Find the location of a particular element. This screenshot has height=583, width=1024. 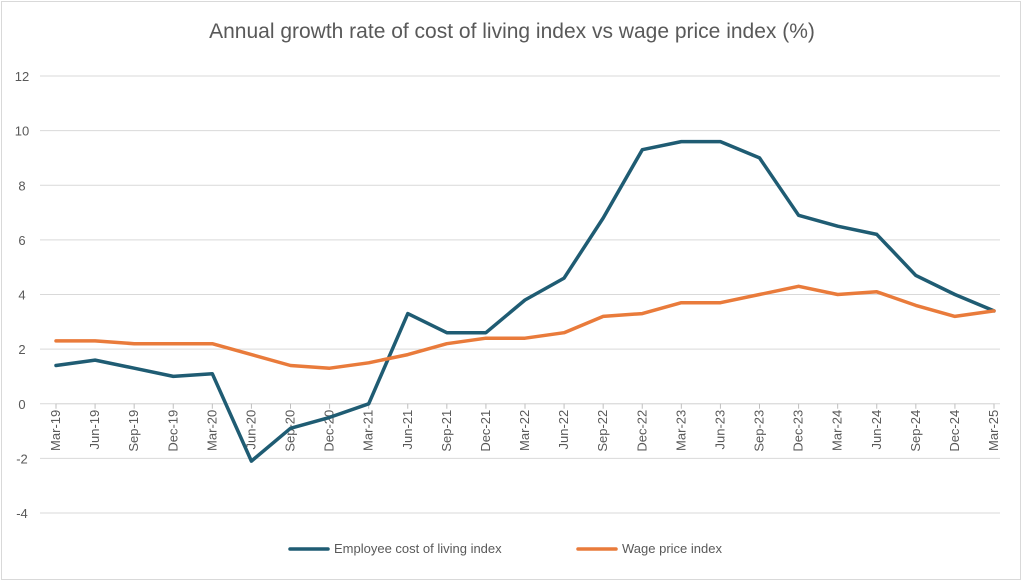

x-tick-label: Mar-21 is located at coordinates (368, 430).